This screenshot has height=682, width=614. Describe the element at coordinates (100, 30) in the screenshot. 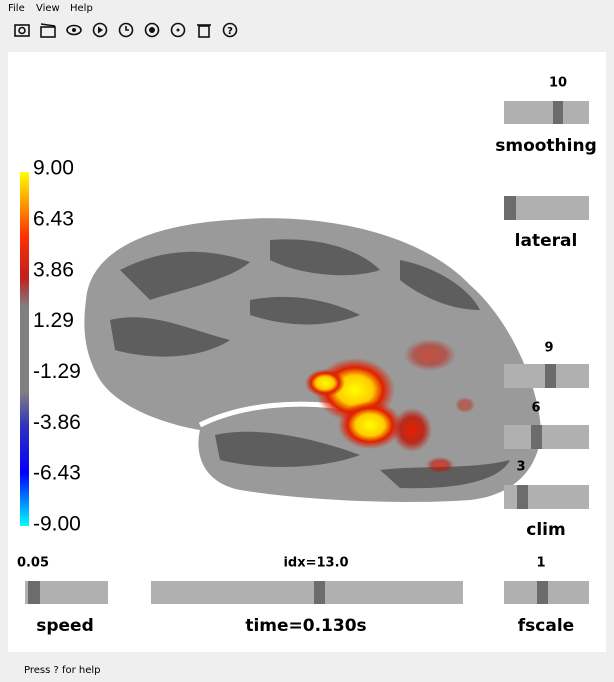

I see `play-button` at that location.